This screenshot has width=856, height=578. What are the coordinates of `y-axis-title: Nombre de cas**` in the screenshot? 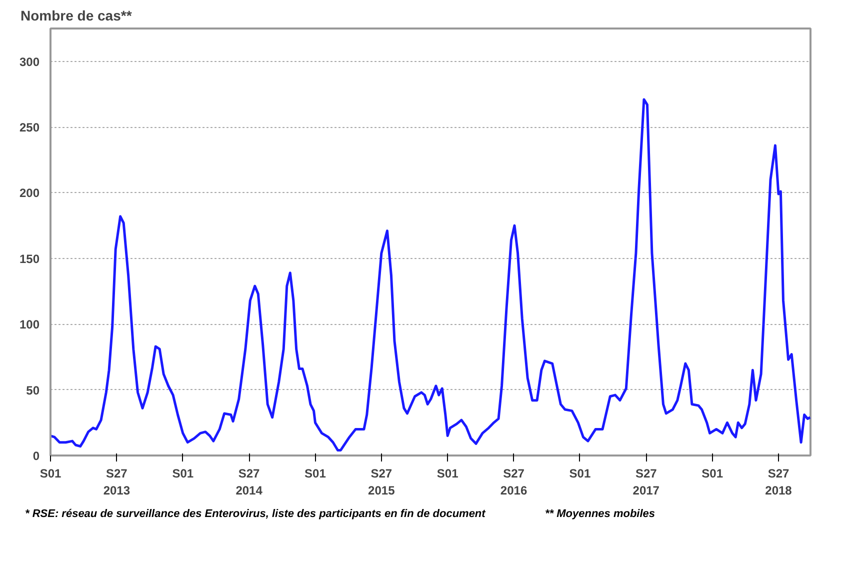 It's located at (76, 16).